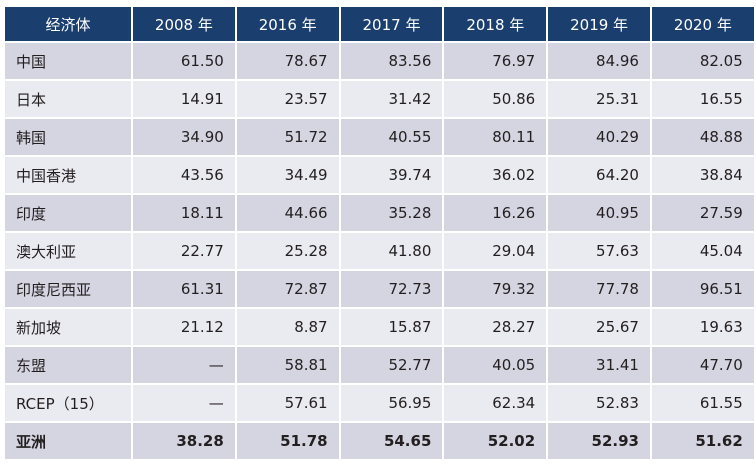 The image size is (756, 469). What do you see at coordinates (599, 61) in the screenshot?
I see `value-cell: 84.96` at bounding box center [599, 61].